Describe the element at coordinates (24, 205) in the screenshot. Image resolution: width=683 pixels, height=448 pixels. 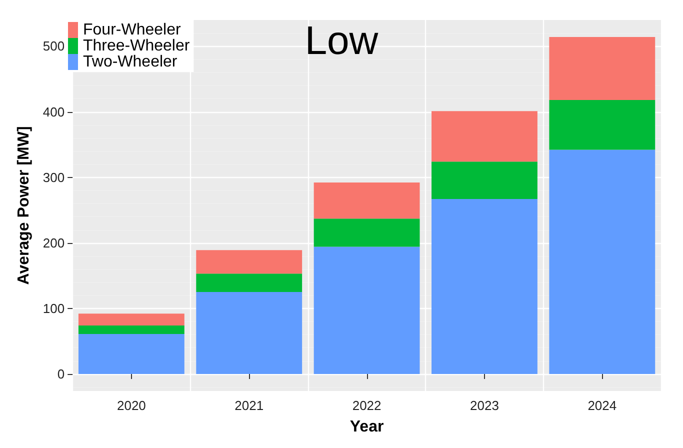
I see `y-axis-title: Average Power [MW]` at that location.